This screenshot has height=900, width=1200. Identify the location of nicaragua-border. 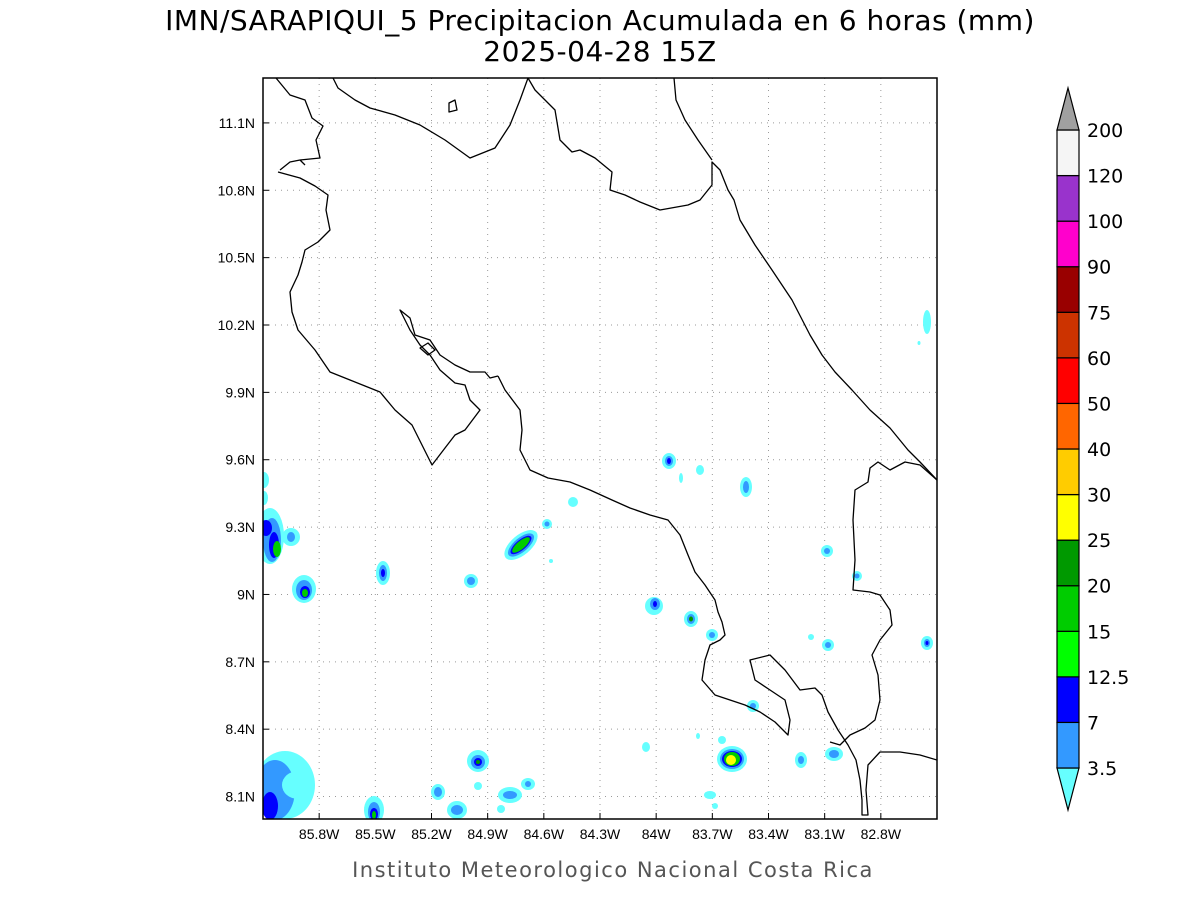
(430, 118).